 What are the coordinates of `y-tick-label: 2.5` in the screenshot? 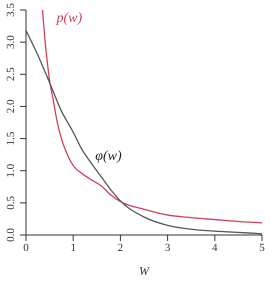 It's located at (11, 74).